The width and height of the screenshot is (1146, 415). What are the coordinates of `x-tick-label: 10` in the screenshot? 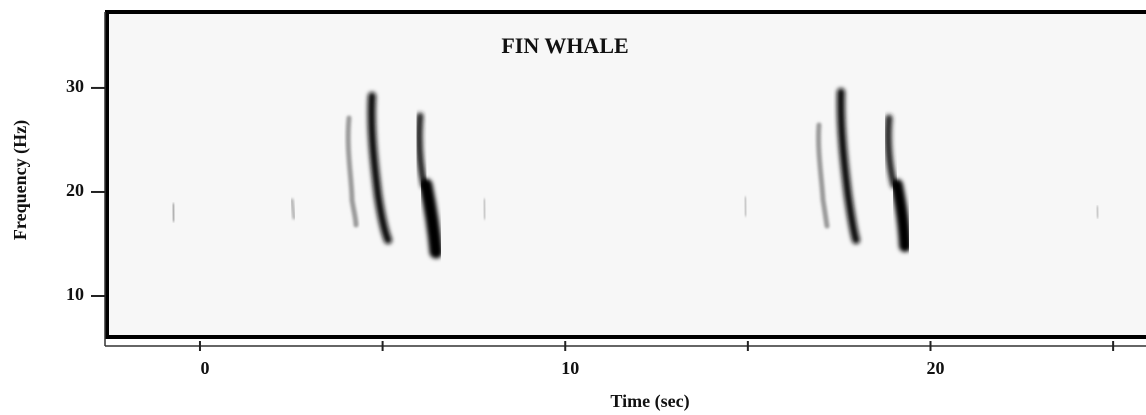 It's located at (570, 368).